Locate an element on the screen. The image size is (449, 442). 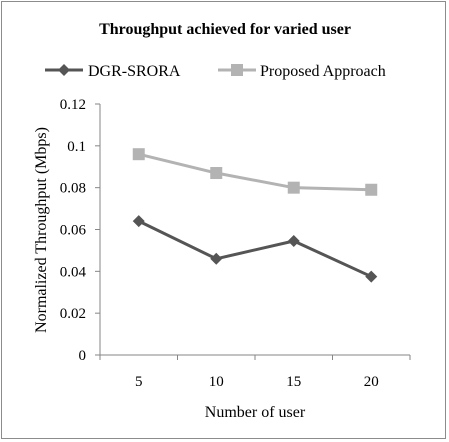
chart-title: Throughput achieved for varied user is located at coordinates (225, 29).